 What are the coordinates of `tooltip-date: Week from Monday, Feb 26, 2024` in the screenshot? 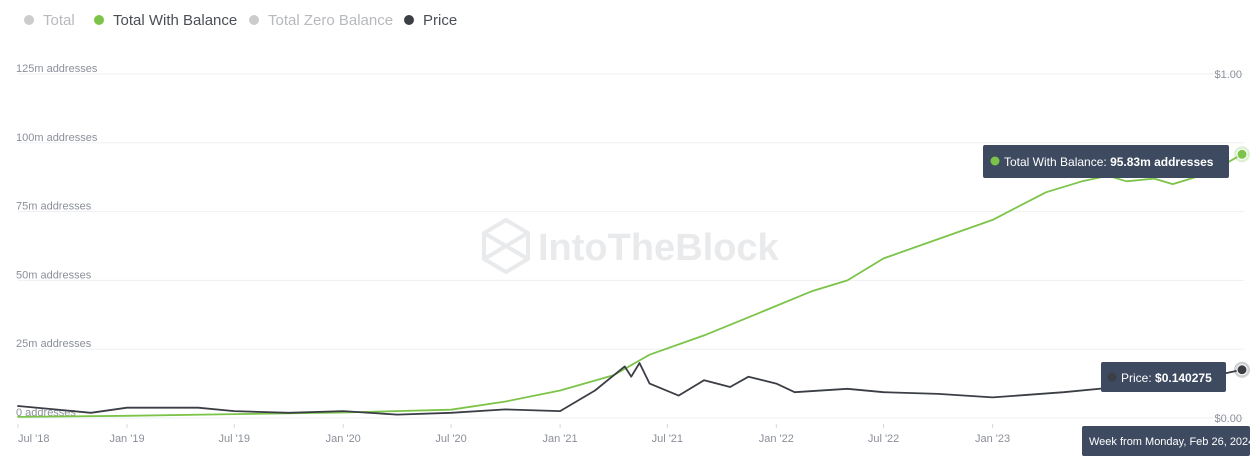 It's located at (1168, 441).